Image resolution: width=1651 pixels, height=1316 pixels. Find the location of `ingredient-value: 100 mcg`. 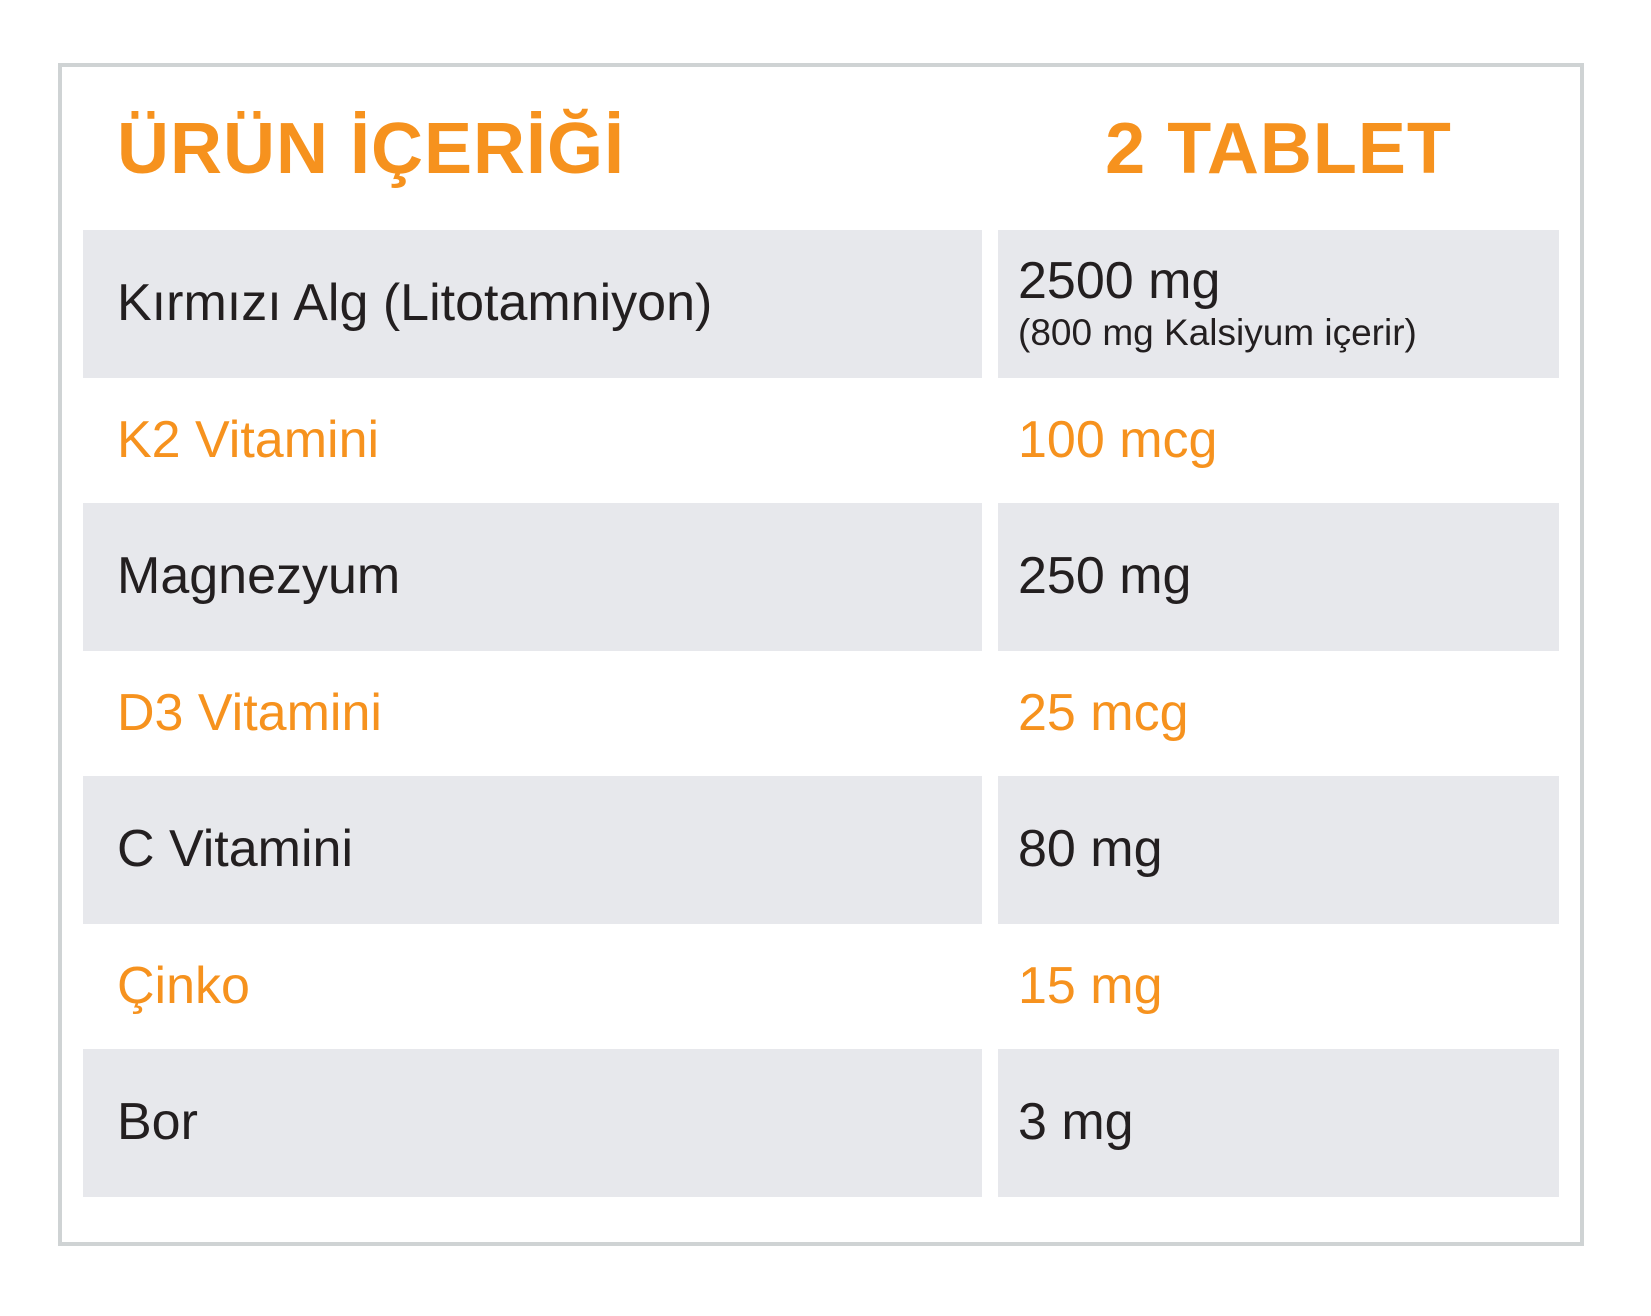

ingredient-value: 100 mcg is located at coordinates (1278, 440).